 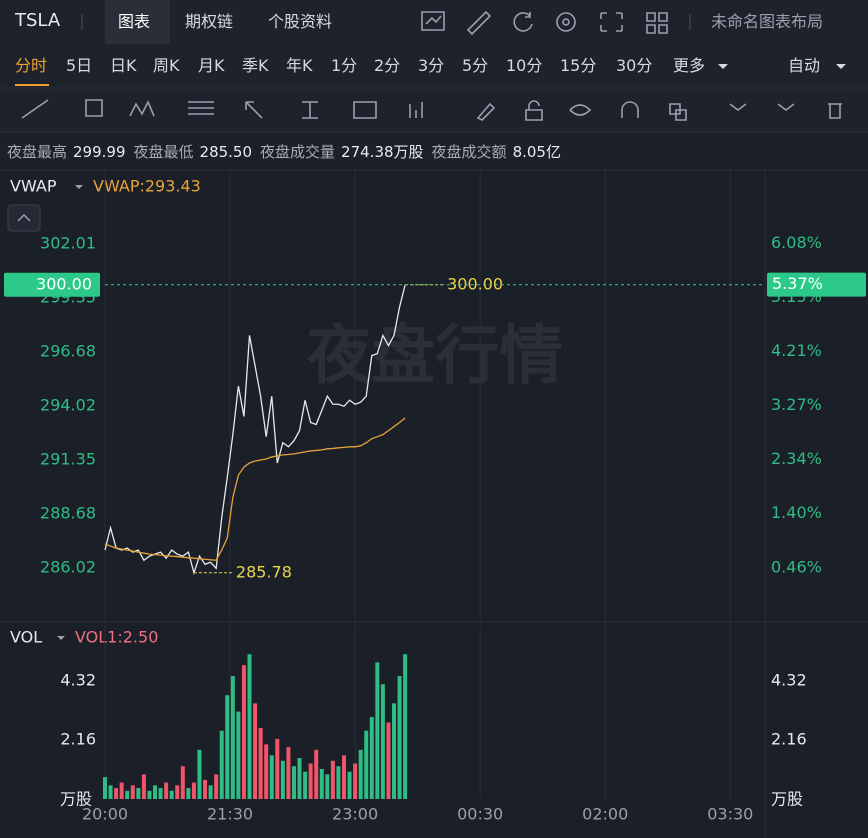 I want to click on y2-tick-label: 2.16, so click(x=789, y=738).